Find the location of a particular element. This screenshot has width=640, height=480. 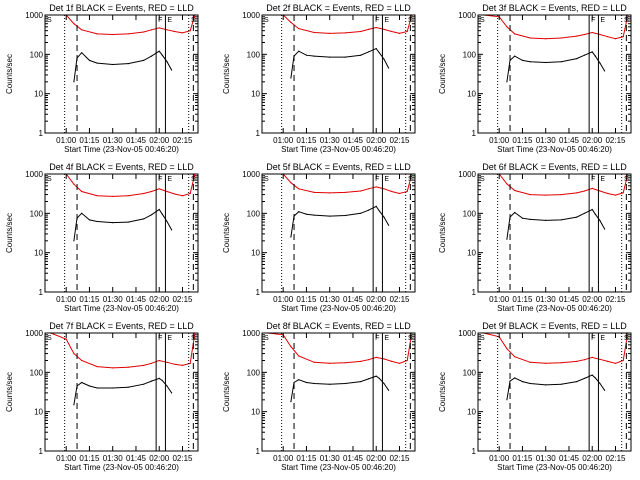

plot-frame is located at coordinates (121, 233).